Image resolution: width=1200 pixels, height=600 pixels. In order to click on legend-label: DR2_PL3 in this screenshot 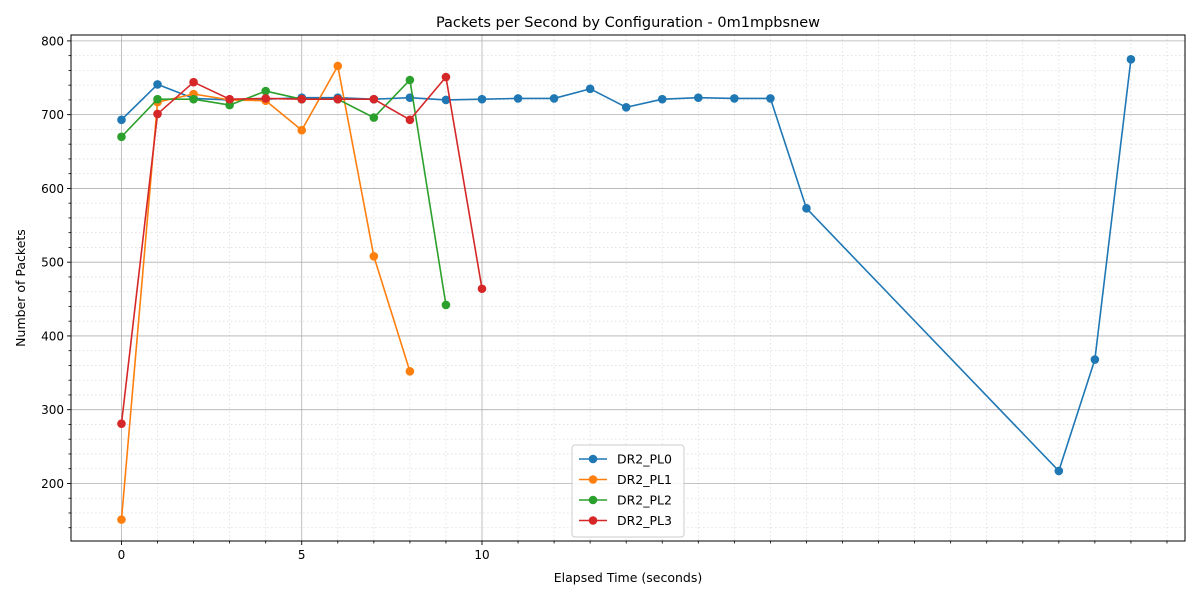, I will do `click(644, 520)`.